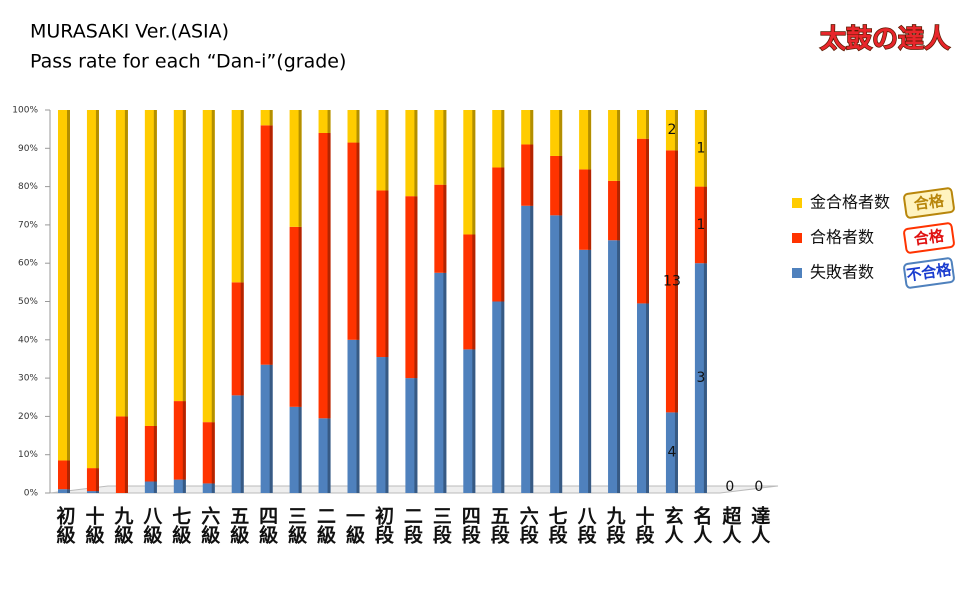 The image size is (960, 604). I want to click on y-tick-label: 10%, so click(28, 455).